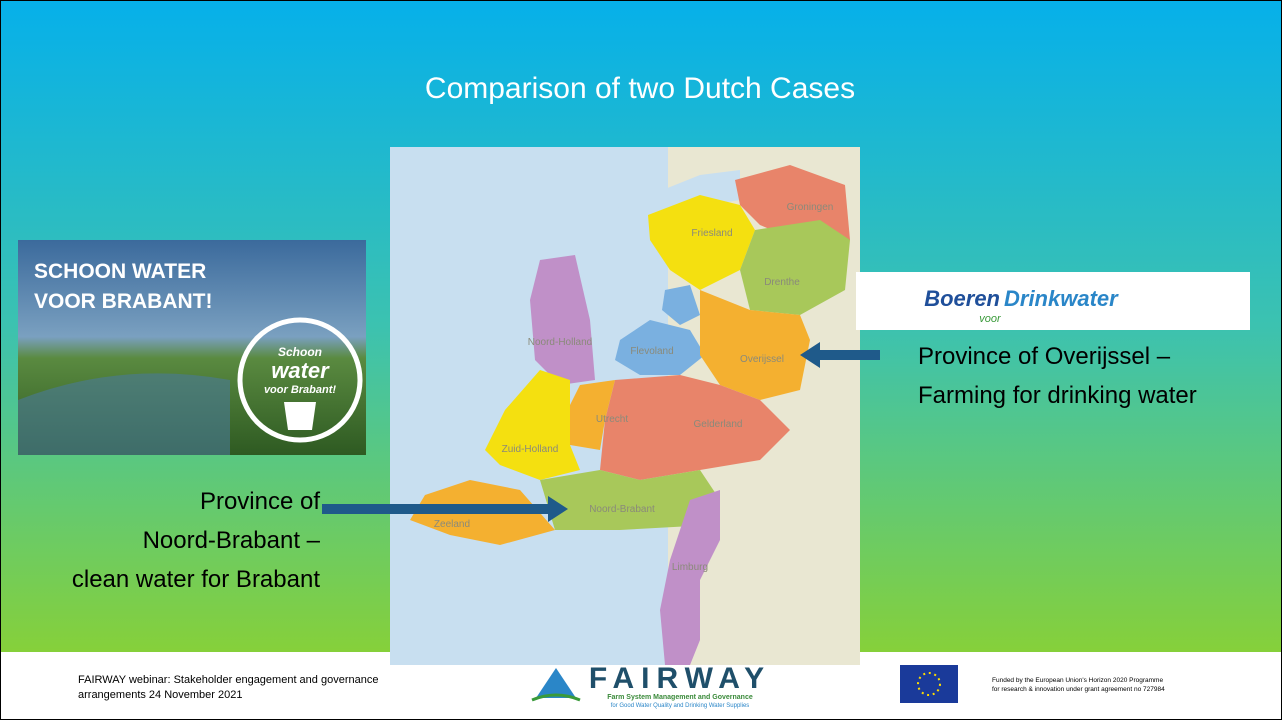 The height and width of the screenshot is (720, 1282). I want to click on logo-text: Drinkwater, so click(1061, 298).